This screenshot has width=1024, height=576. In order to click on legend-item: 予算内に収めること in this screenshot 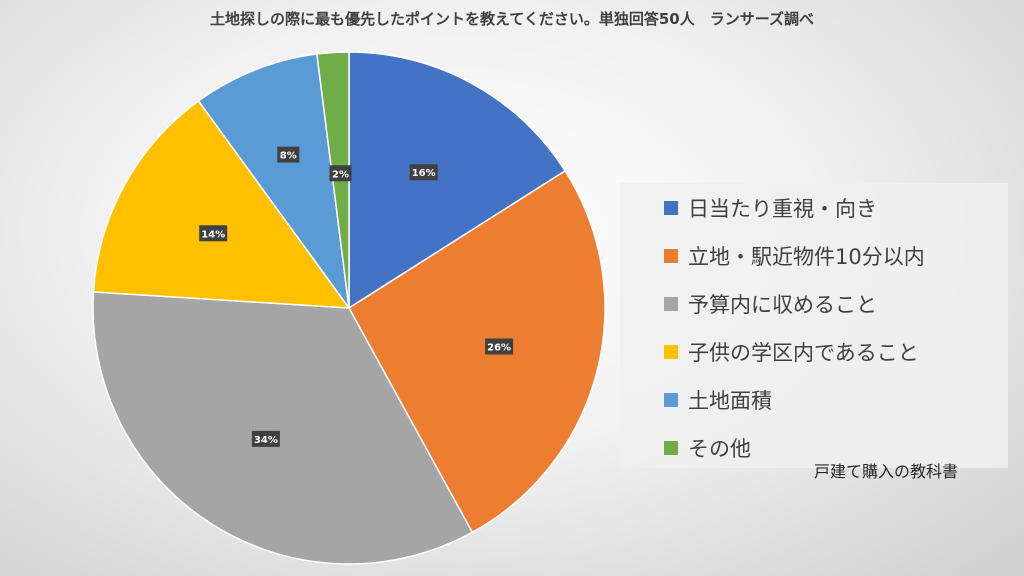, I will do `click(770, 304)`.